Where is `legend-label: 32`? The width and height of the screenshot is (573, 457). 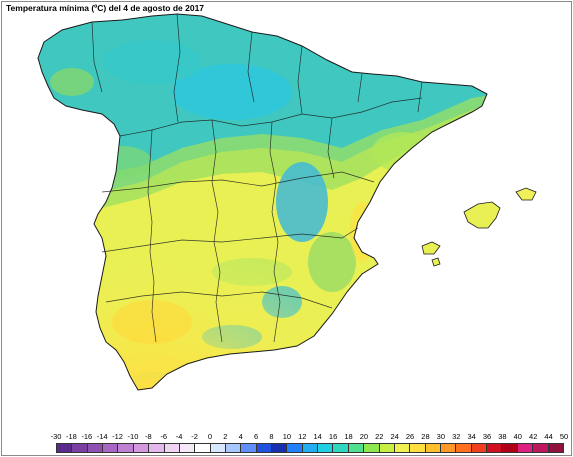 legend-label: 32 is located at coordinates (456, 436).